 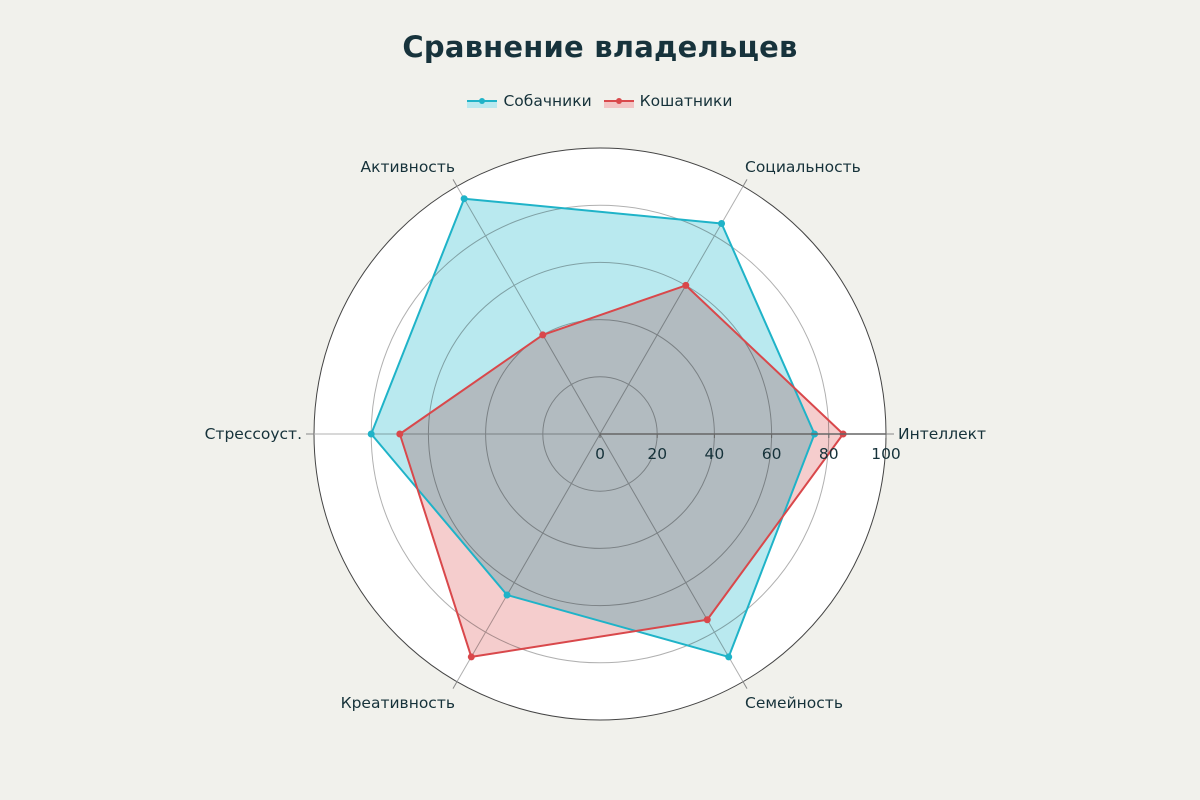 I want to click on radial-tick-label: 0, so click(x=600, y=454).